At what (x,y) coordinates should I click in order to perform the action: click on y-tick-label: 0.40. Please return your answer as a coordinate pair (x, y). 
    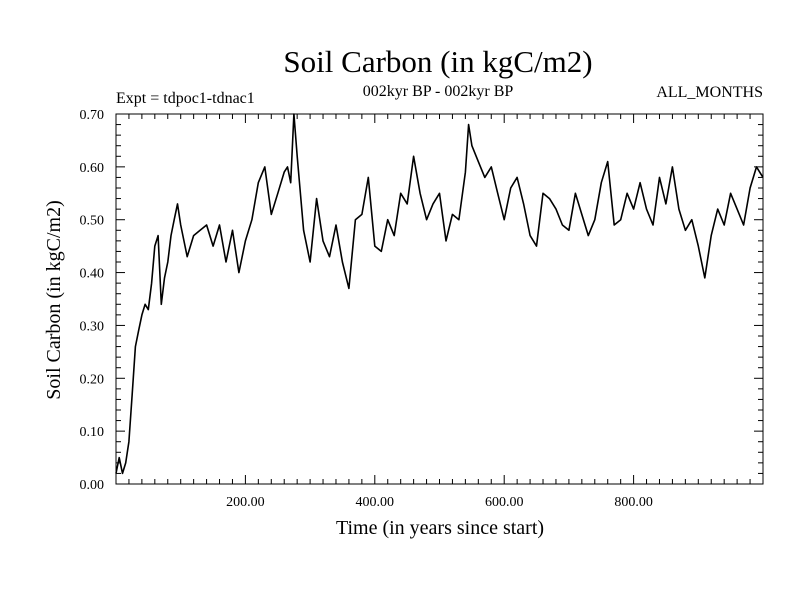
    Looking at the image, I should click on (92, 274).